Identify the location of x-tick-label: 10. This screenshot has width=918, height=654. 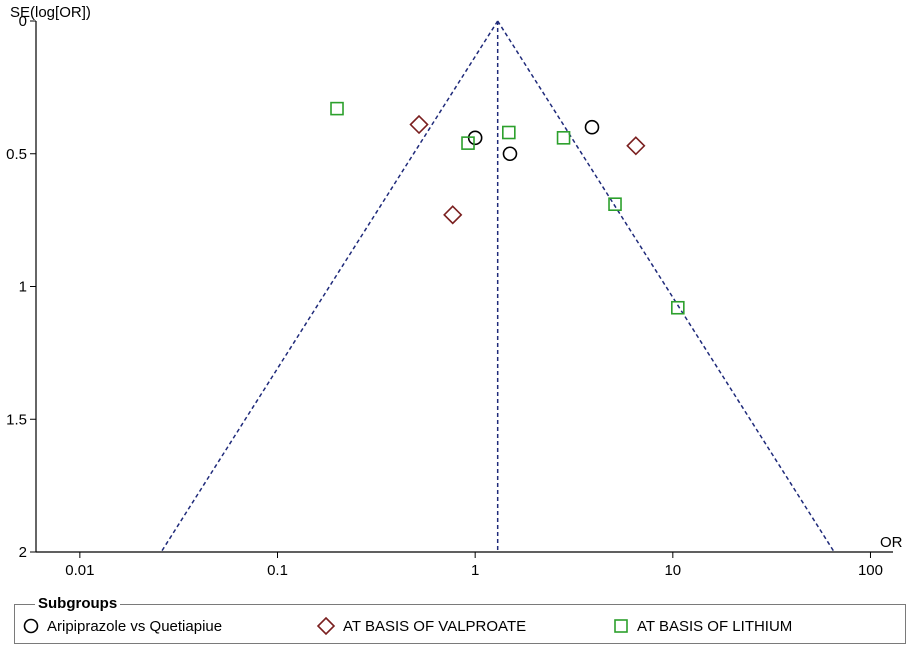
(672, 570).